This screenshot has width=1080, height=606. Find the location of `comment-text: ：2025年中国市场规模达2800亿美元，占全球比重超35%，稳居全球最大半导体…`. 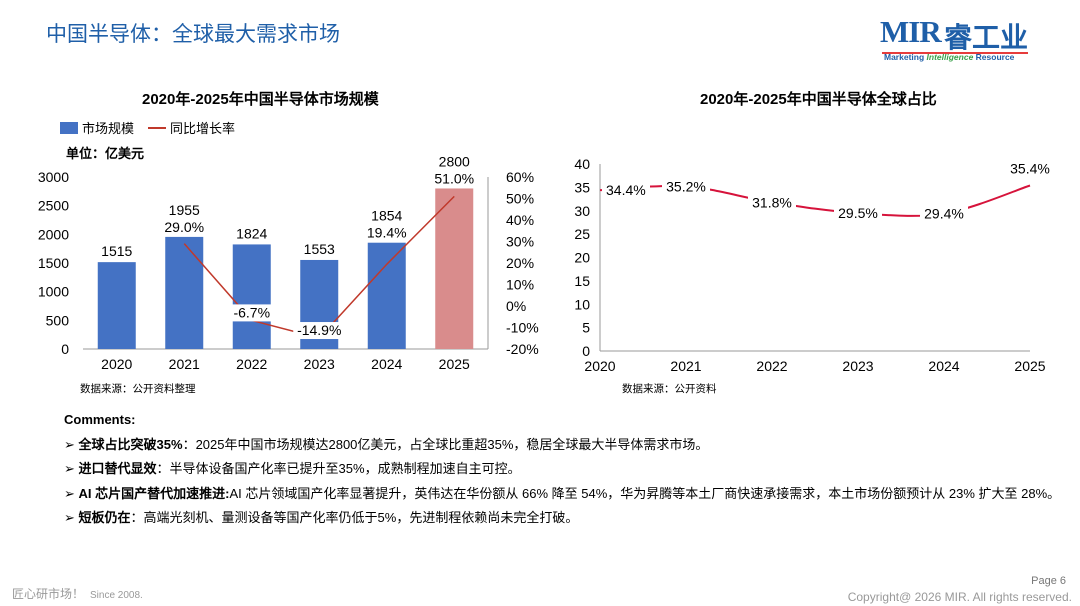

comment-text: ：2025年中国市场规模达2800亿美元，占全球比重超35%，稳居全球最大半导体… is located at coordinates (445, 444).